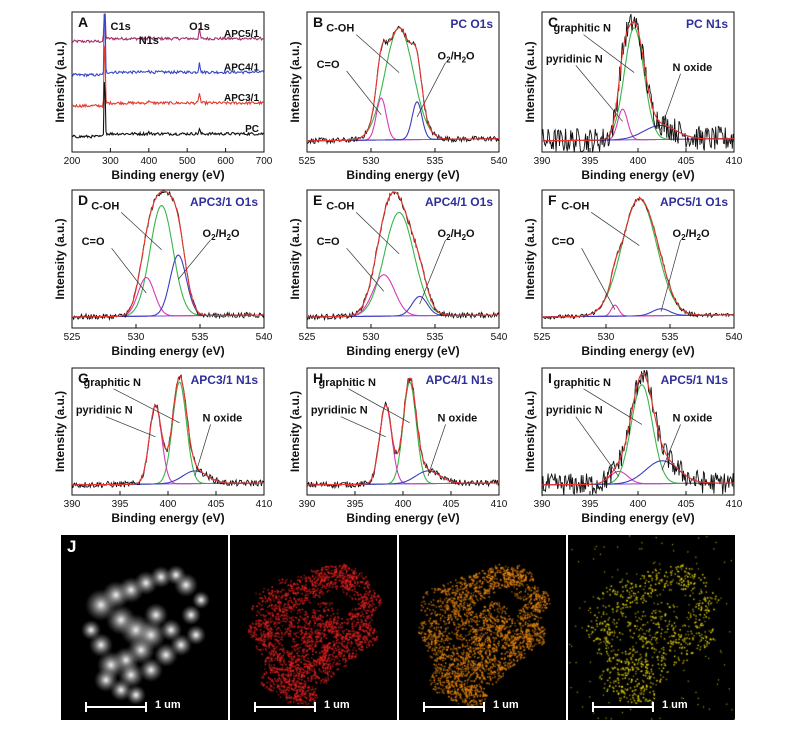  I want to click on x-tick-label: 500, so click(187, 161).